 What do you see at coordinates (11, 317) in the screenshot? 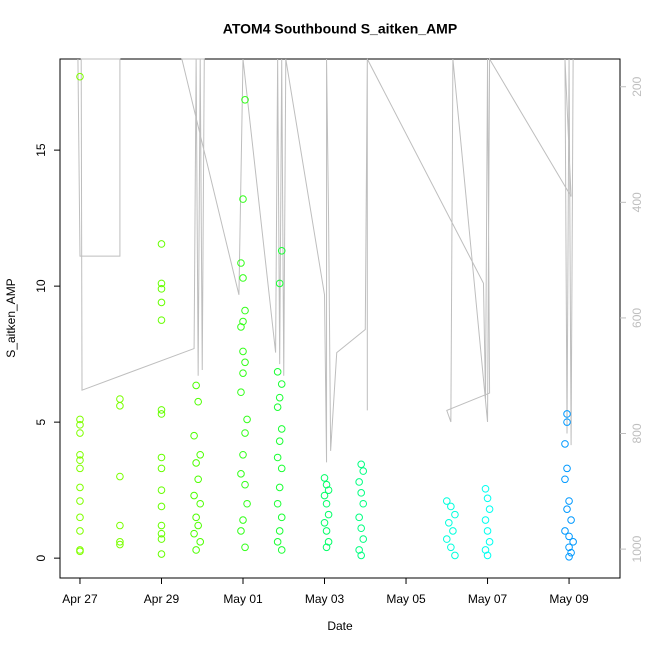
I see `y-axis-label: S_aitken_AMP` at bounding box center [11, 317].